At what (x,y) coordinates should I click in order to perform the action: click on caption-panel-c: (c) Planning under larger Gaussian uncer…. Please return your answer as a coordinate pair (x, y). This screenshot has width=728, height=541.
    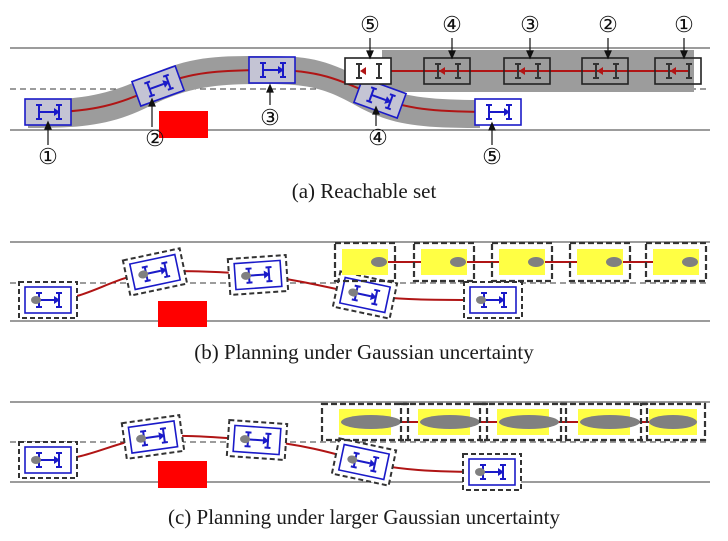
    Looking at the image, I should click on (364, 517).